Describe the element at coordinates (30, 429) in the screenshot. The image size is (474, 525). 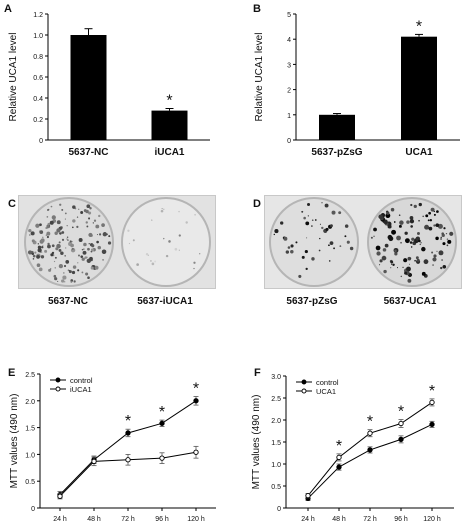
I see `y-tick-label: 1.5` at that location.